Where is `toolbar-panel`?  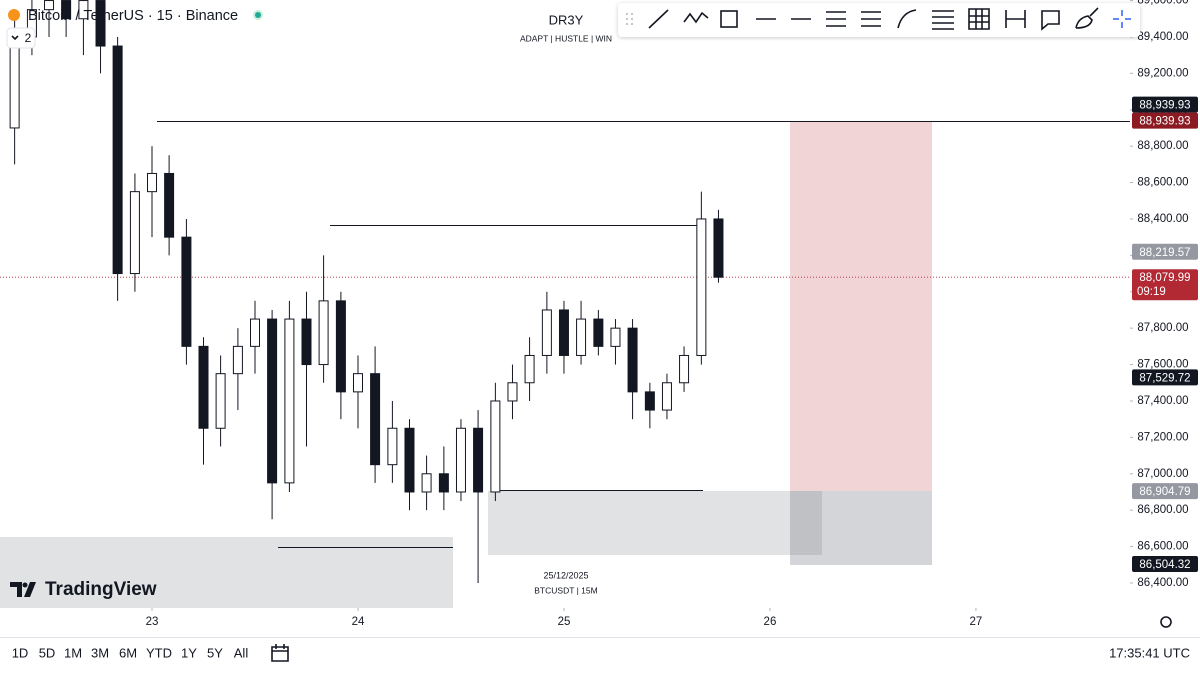
toolbar-panel is located at coordinates (879, 20).